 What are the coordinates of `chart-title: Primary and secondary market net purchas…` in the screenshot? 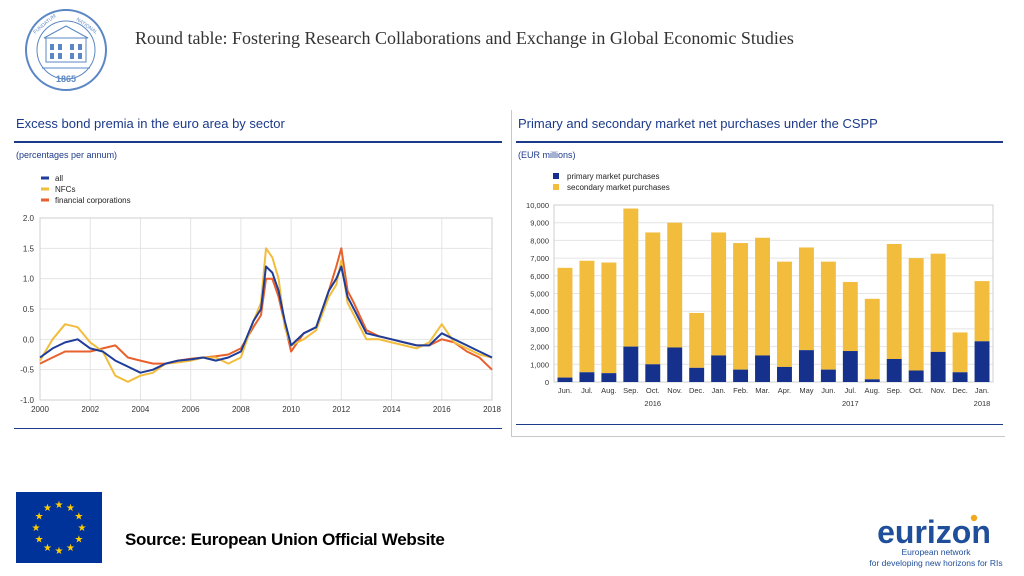 It's located at (698, 123).